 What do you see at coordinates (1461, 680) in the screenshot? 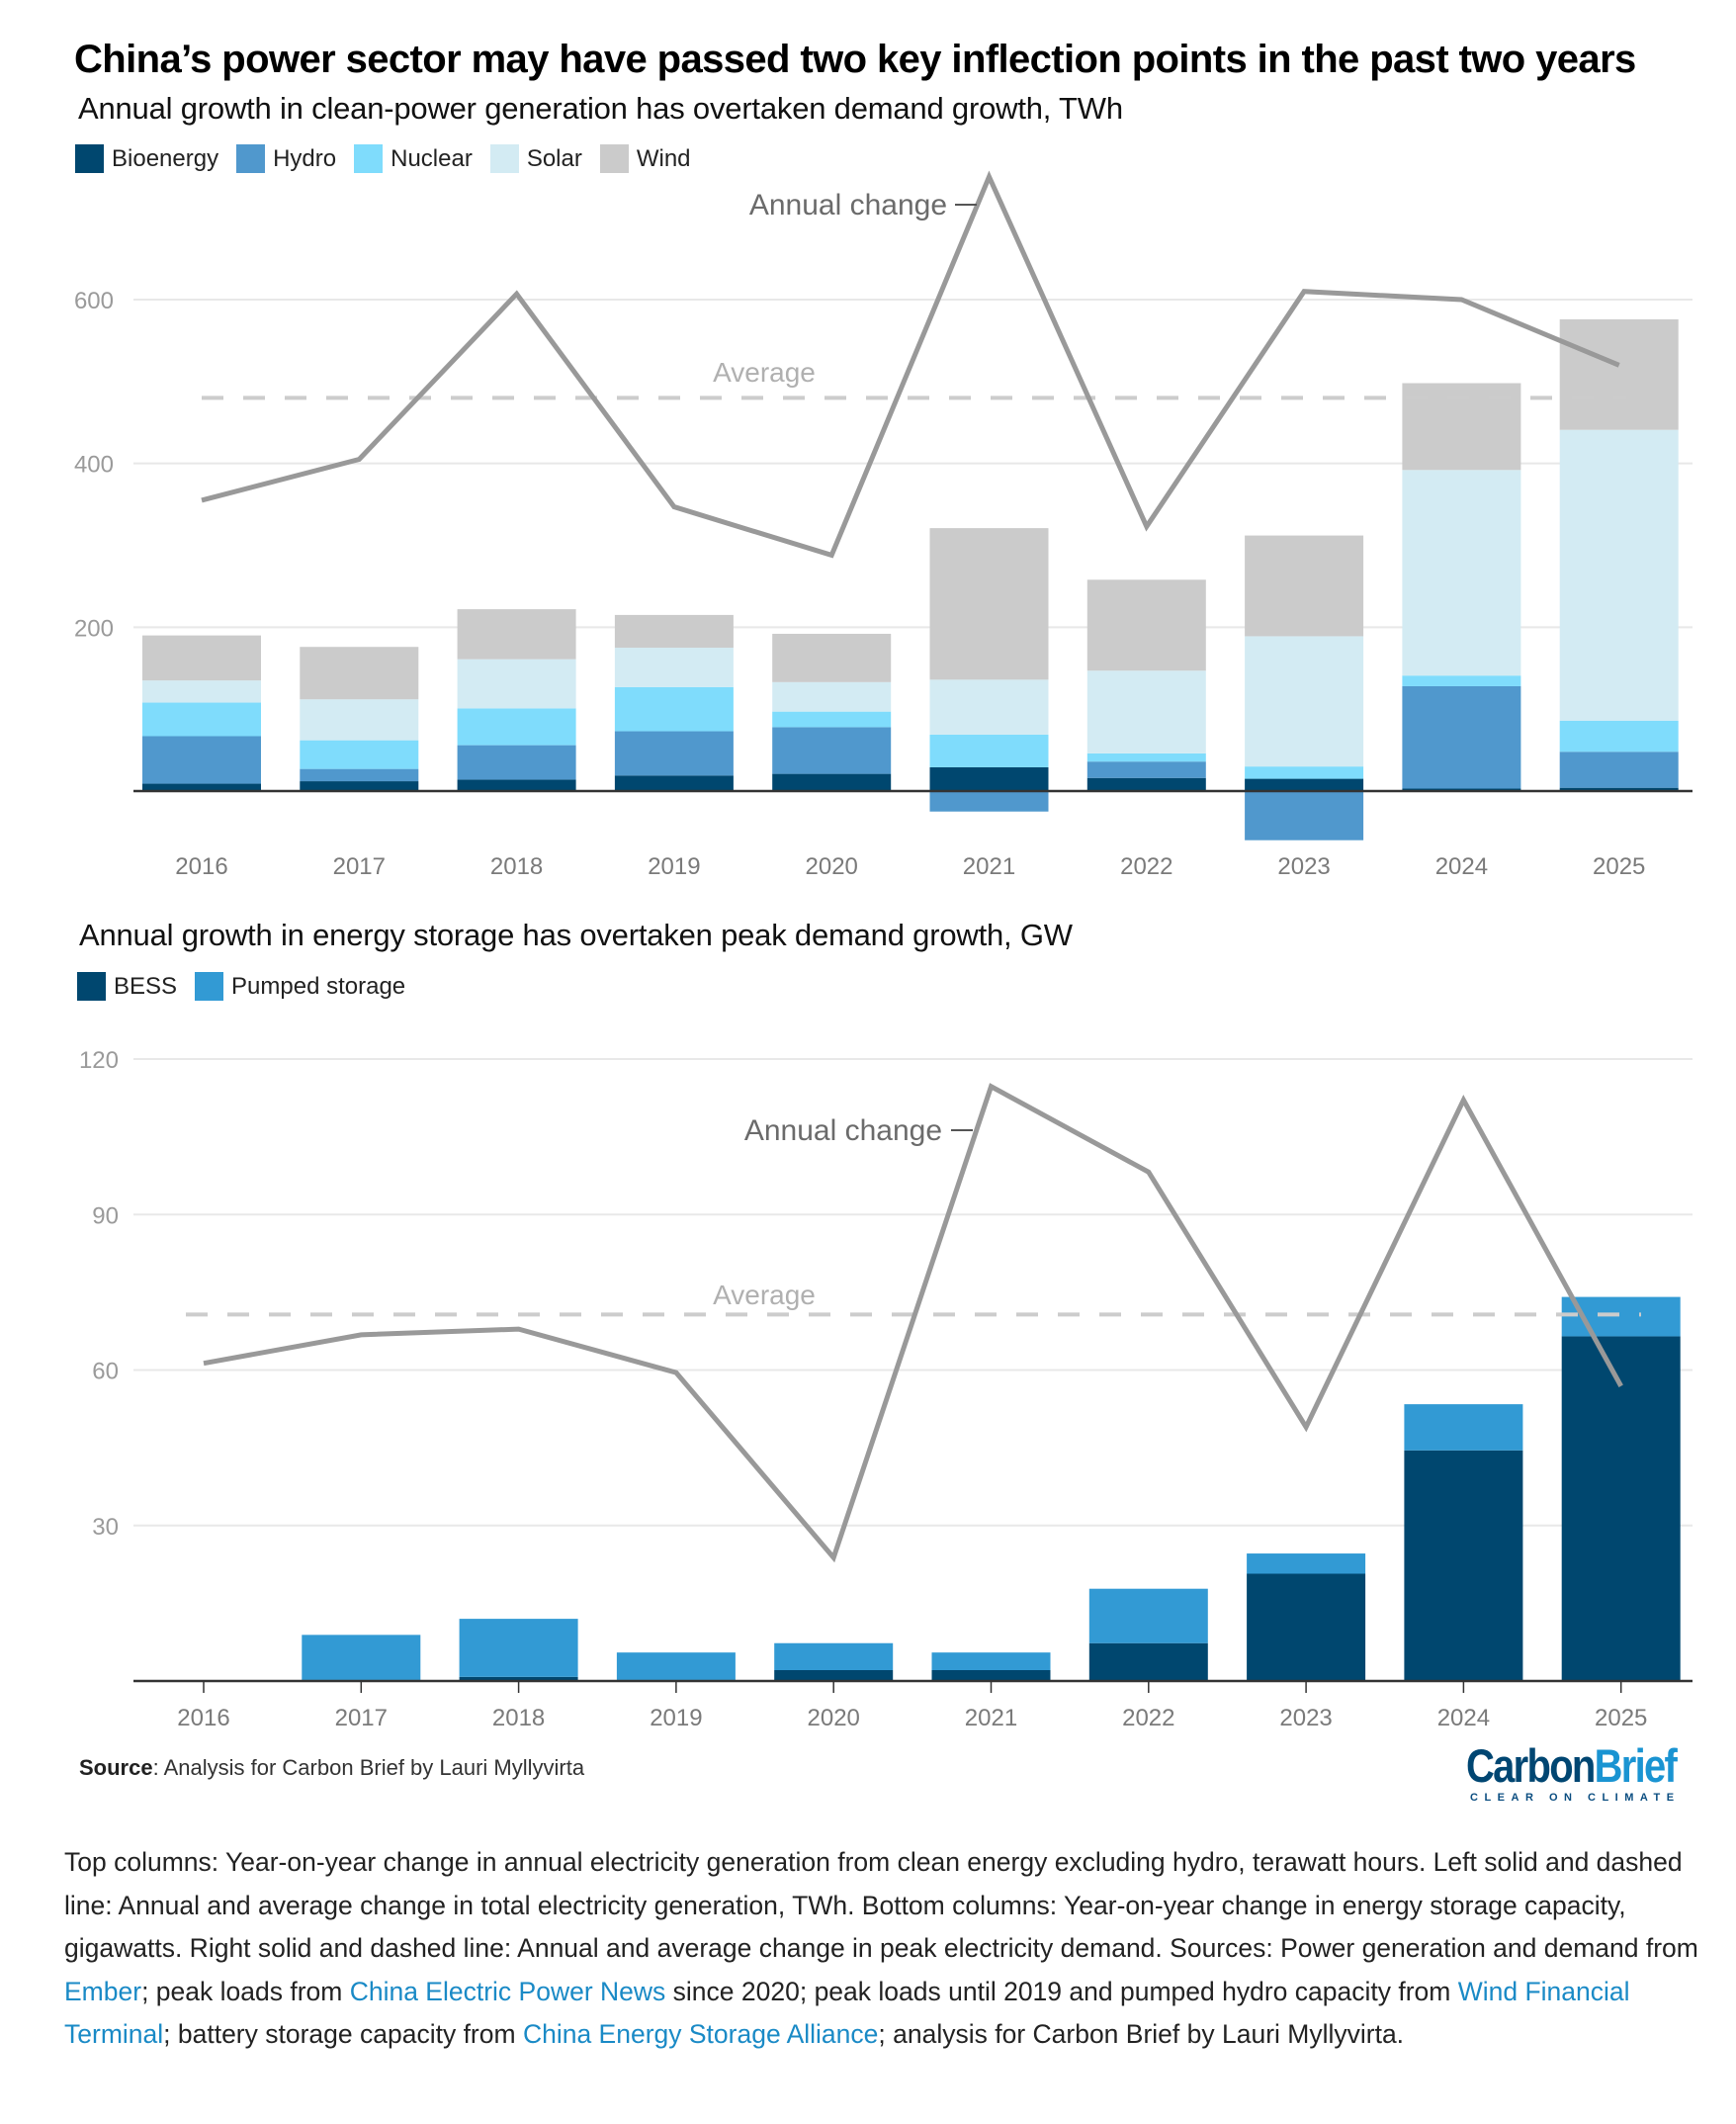
I see `bar-nuclear-2024` at bounding box center [1461, 680].